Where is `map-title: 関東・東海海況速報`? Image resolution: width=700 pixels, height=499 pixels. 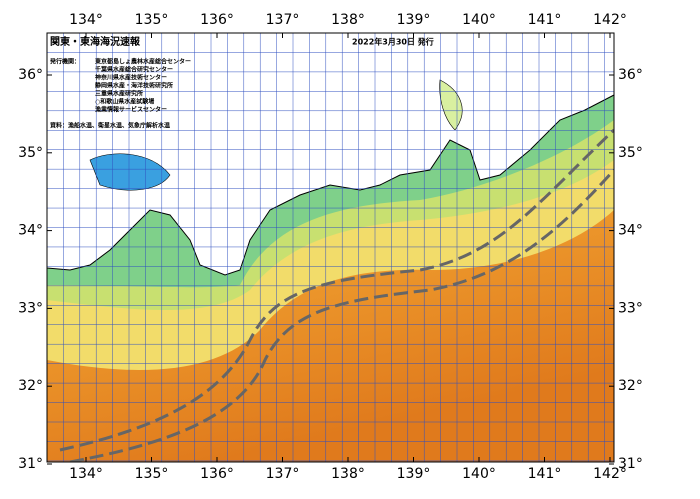 map-title: 関東・東海海況速報 is located at coordinates (95, 41).